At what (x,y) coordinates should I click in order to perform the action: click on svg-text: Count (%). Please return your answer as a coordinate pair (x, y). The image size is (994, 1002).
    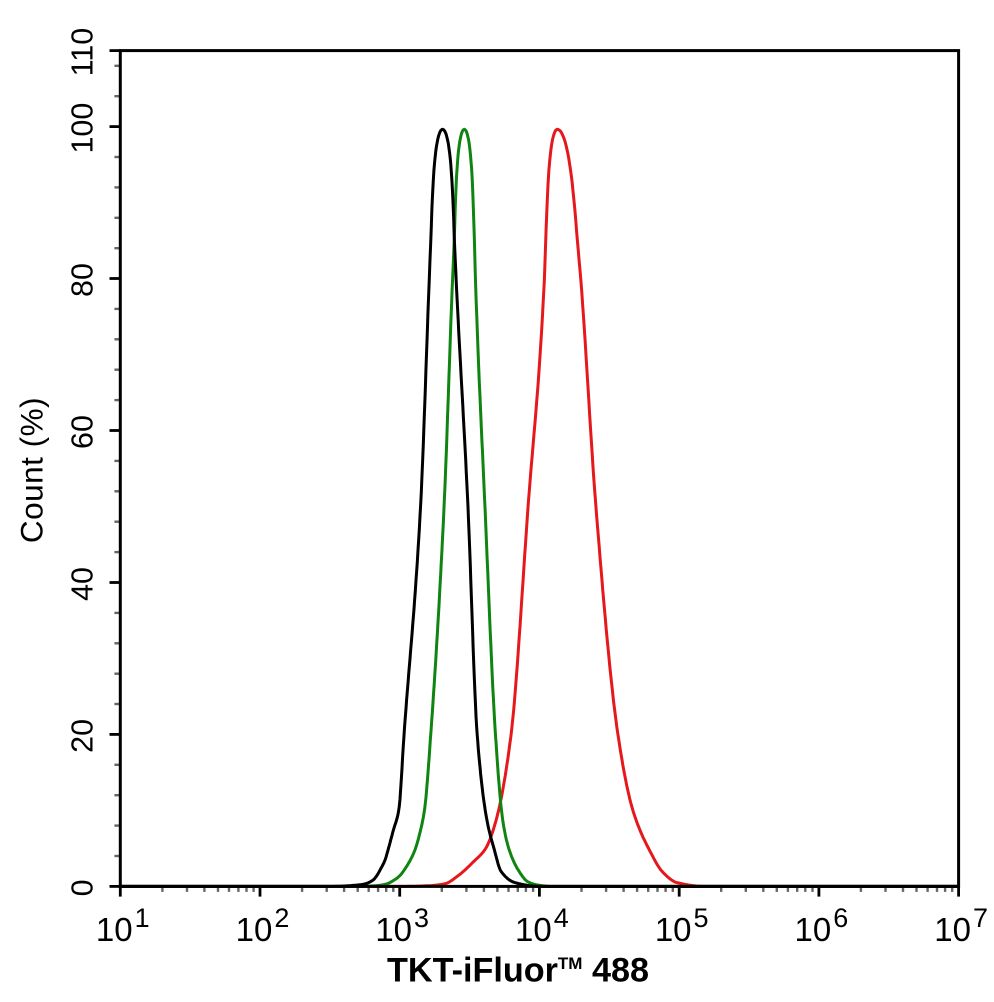
    Looking at the image, I should click on (31, 470).